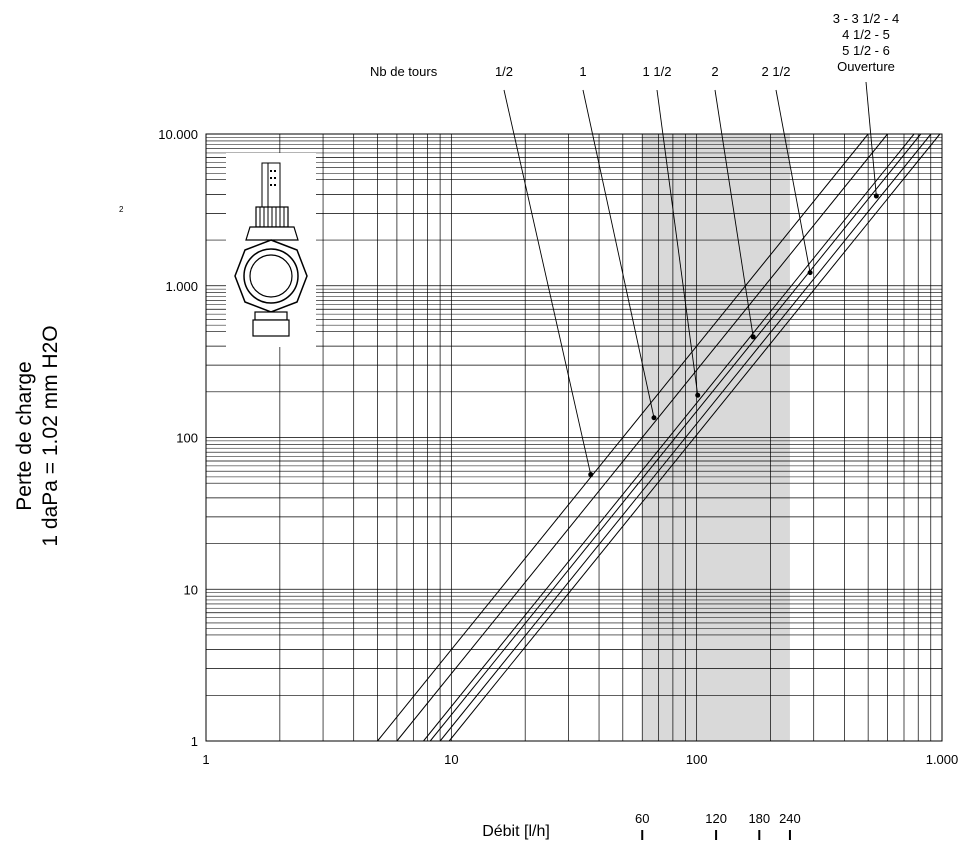 The image size is (970, 843). What do you see at coordinates (194, 741) in the screenshot?
I see `y-tick-label-1: 1` at bounding box center [194, 741].